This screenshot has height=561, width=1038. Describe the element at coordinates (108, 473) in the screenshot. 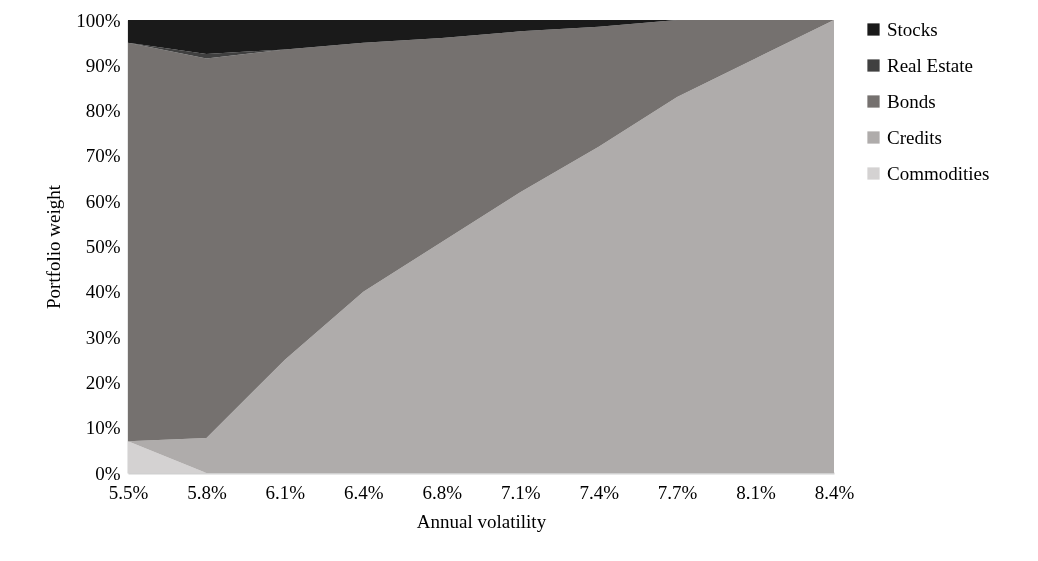

I see `y-tick-label: 0%` at that location.